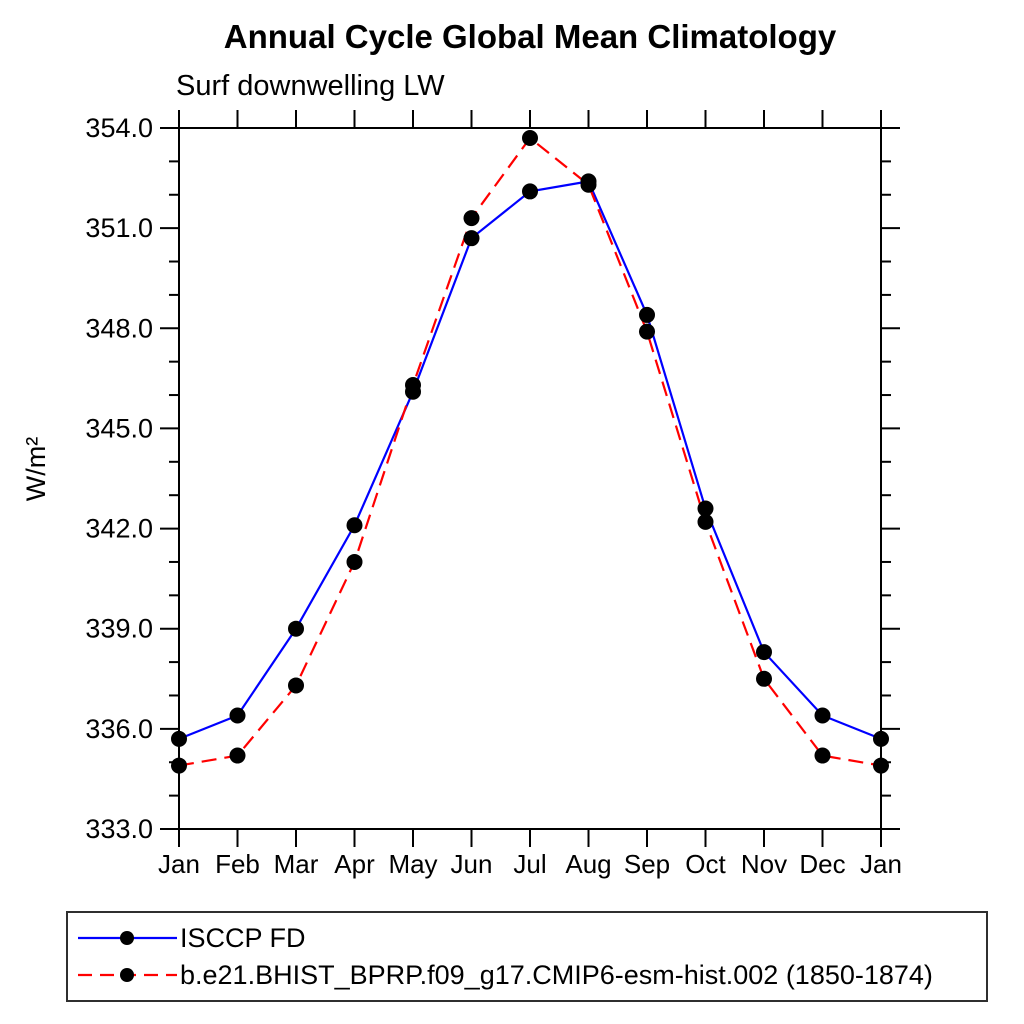 This screenshot has height=1024, width=1024. I want to click on x-tick-label: Sep, so click(647, 864).